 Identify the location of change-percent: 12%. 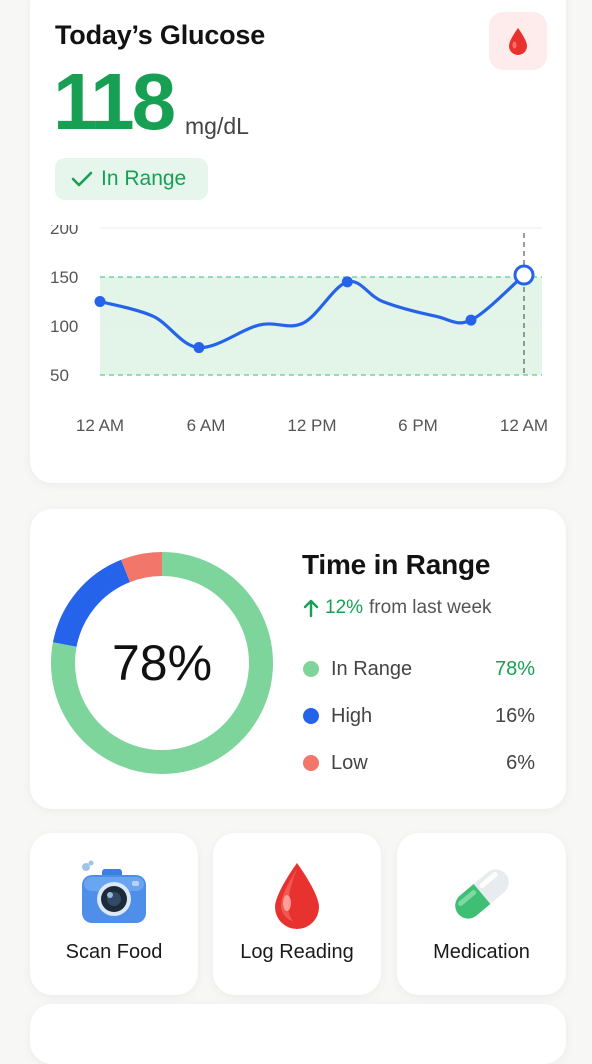
(344, 607).